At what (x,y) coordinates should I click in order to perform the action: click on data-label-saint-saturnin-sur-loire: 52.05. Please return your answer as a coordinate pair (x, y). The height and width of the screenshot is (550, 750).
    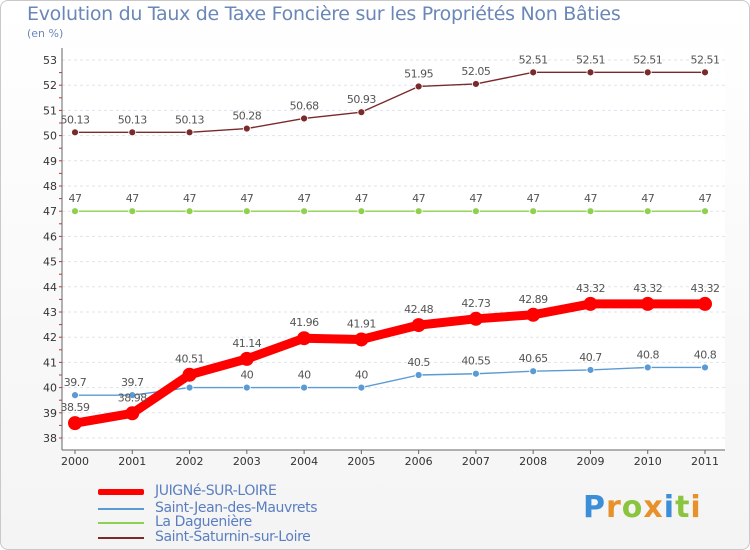
    Looking at the image, I should click on (475, 71).